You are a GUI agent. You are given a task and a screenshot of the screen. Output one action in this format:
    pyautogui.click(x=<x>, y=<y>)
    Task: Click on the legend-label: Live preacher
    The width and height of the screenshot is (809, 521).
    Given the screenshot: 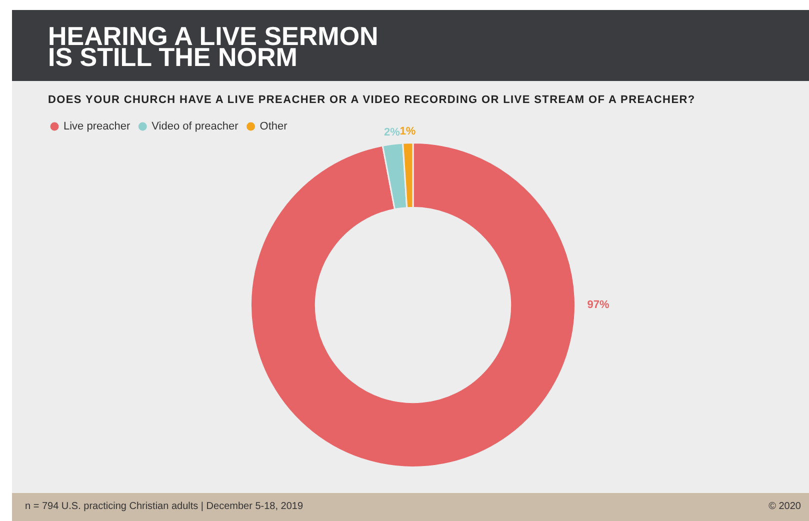 What is the action you would take?
    pyautogui.click(x=97, y=126)
    